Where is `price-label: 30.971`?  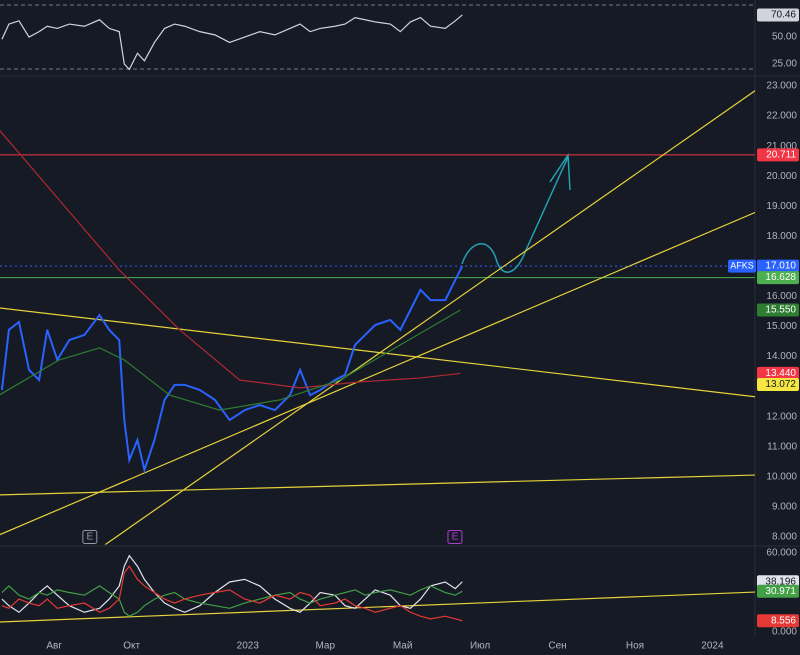
price-label: 30.971 is located at coordinates (780, 591).